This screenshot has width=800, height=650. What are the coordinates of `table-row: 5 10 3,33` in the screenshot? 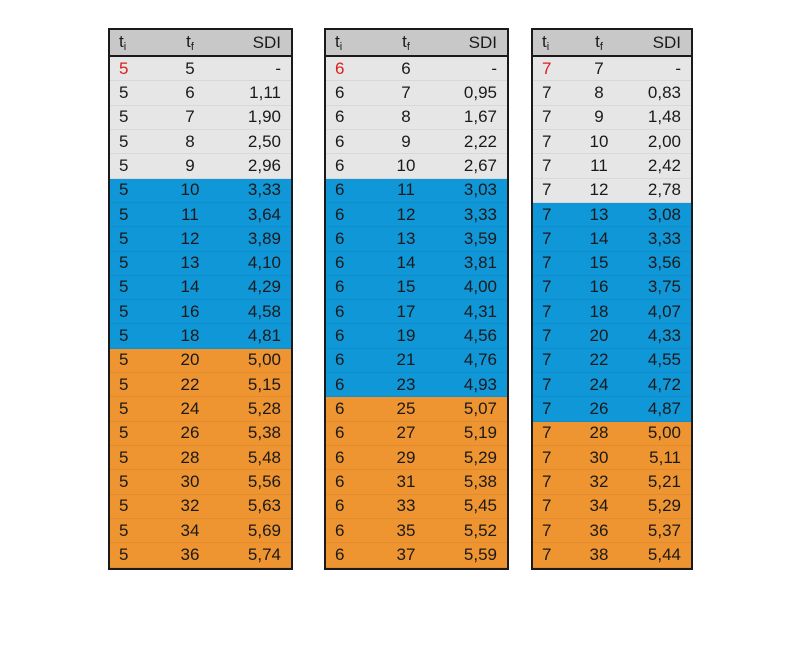 It's located at (200, 190).